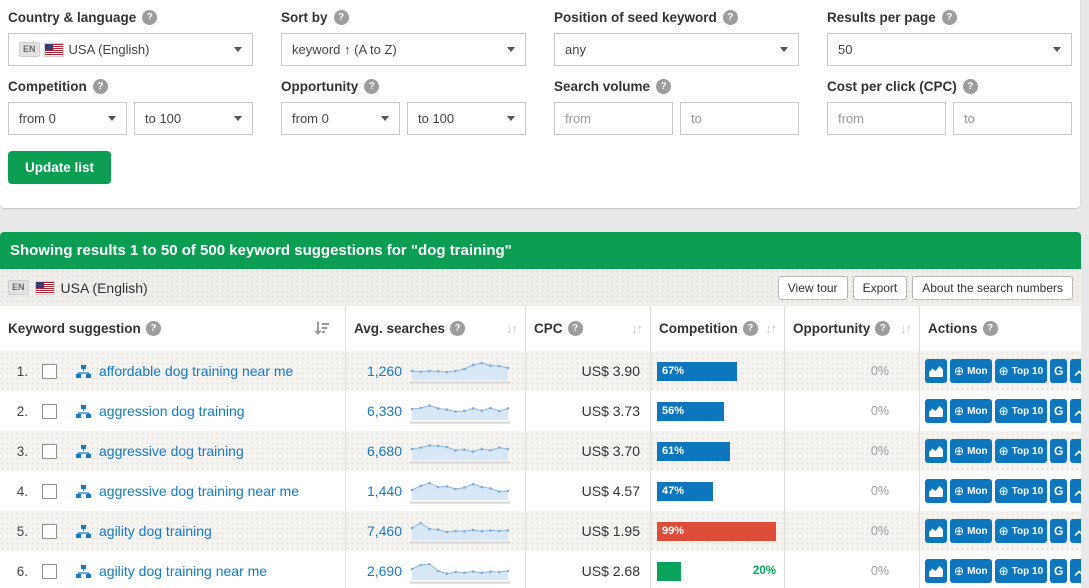 This screenshot has width=1089, height=588. I want to click on opportunity-from-select: from 0, so click(340, 118).